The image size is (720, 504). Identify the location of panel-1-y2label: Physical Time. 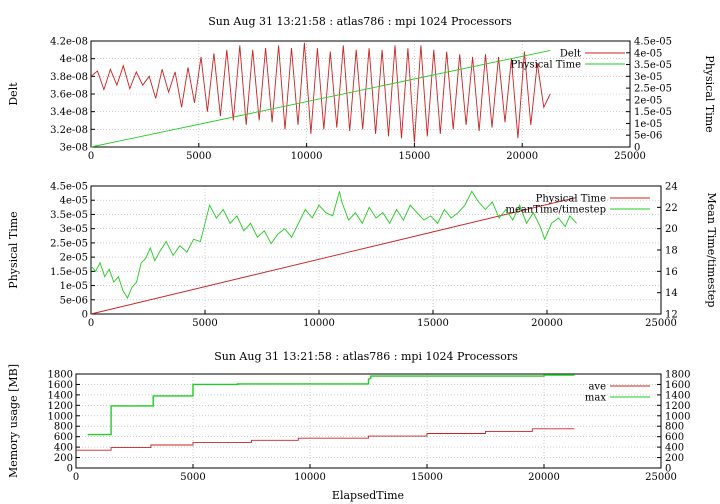
(709, 93).